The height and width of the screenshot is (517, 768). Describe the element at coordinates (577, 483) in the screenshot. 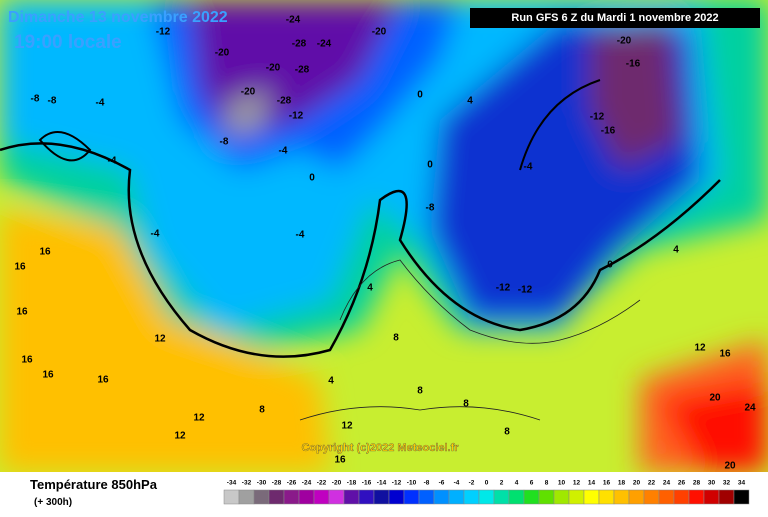

I see `legend-value: 12` at that location.